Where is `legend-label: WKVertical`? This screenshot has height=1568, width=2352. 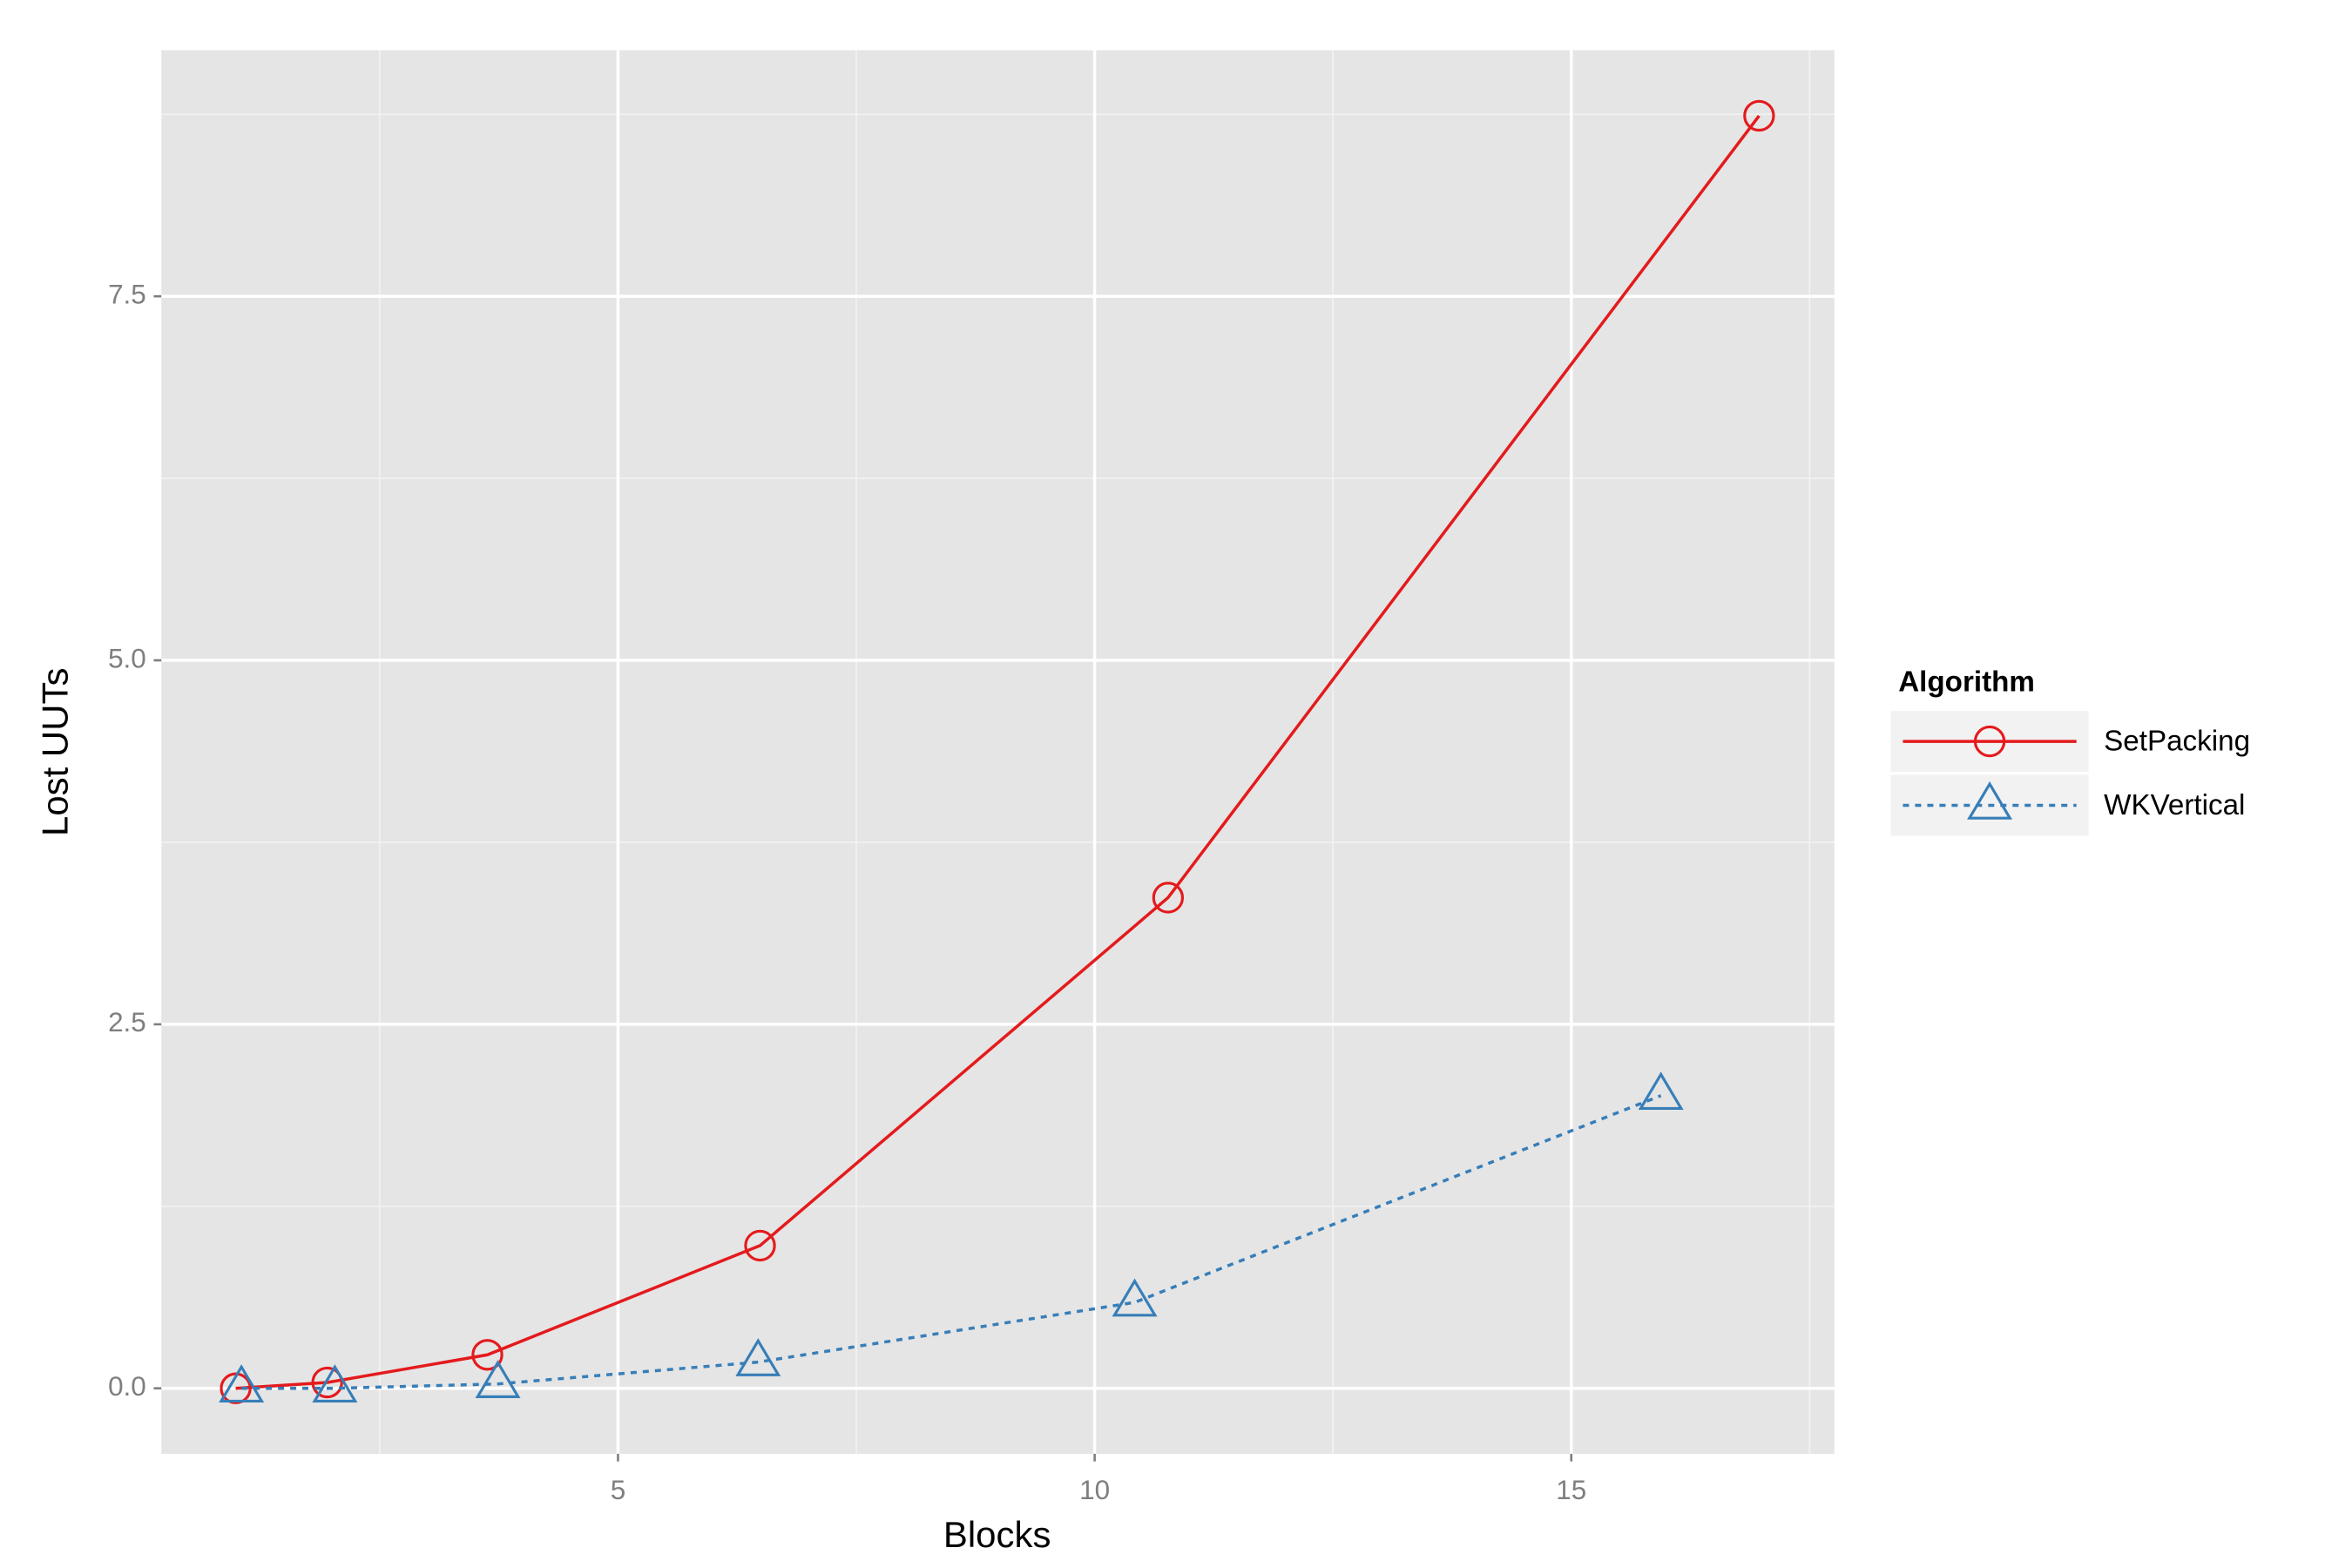
legend-label: WKVertical is located at coordinates (2174, 805).